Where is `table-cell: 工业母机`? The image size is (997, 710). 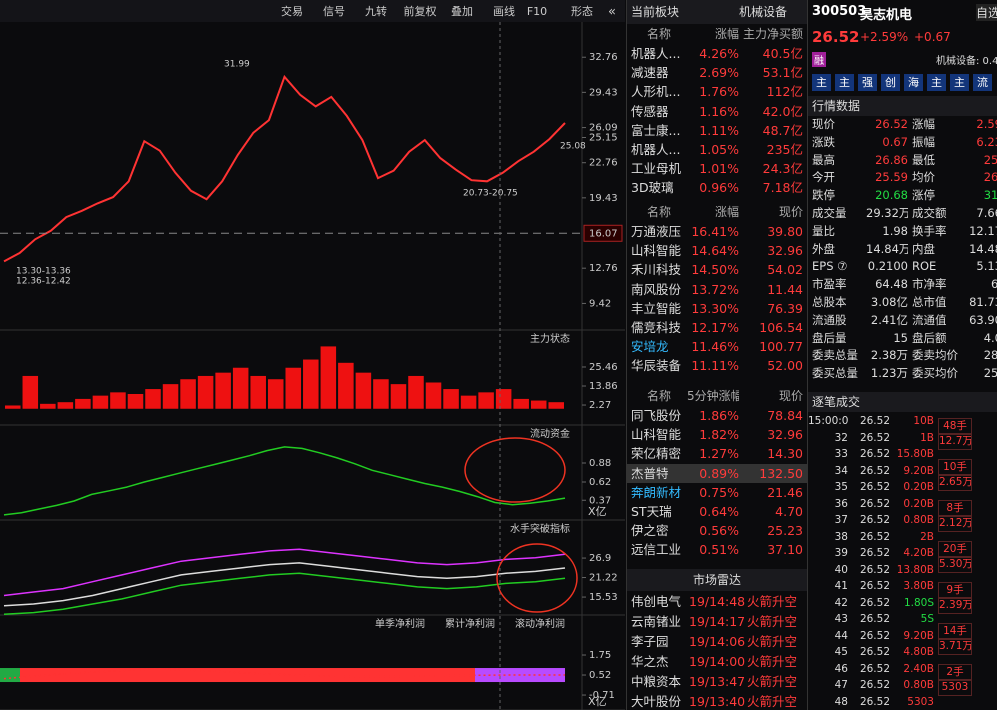 table-cell: 工业母机 is located at coordinates (656, 169).